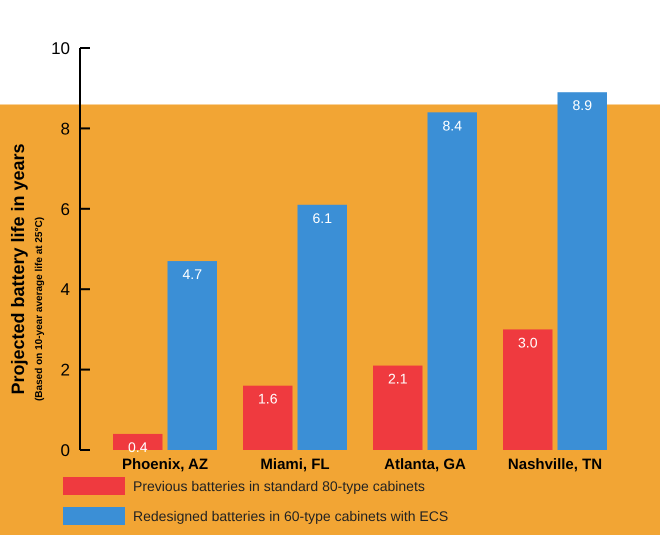  I want to click on data-label: 8.9, so click(582, 105).